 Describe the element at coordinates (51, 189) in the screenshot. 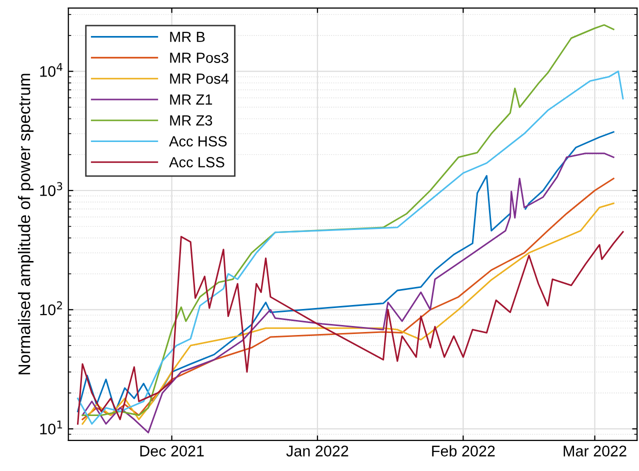

I see `y-tick-label: 10$^{3}$` at that location.